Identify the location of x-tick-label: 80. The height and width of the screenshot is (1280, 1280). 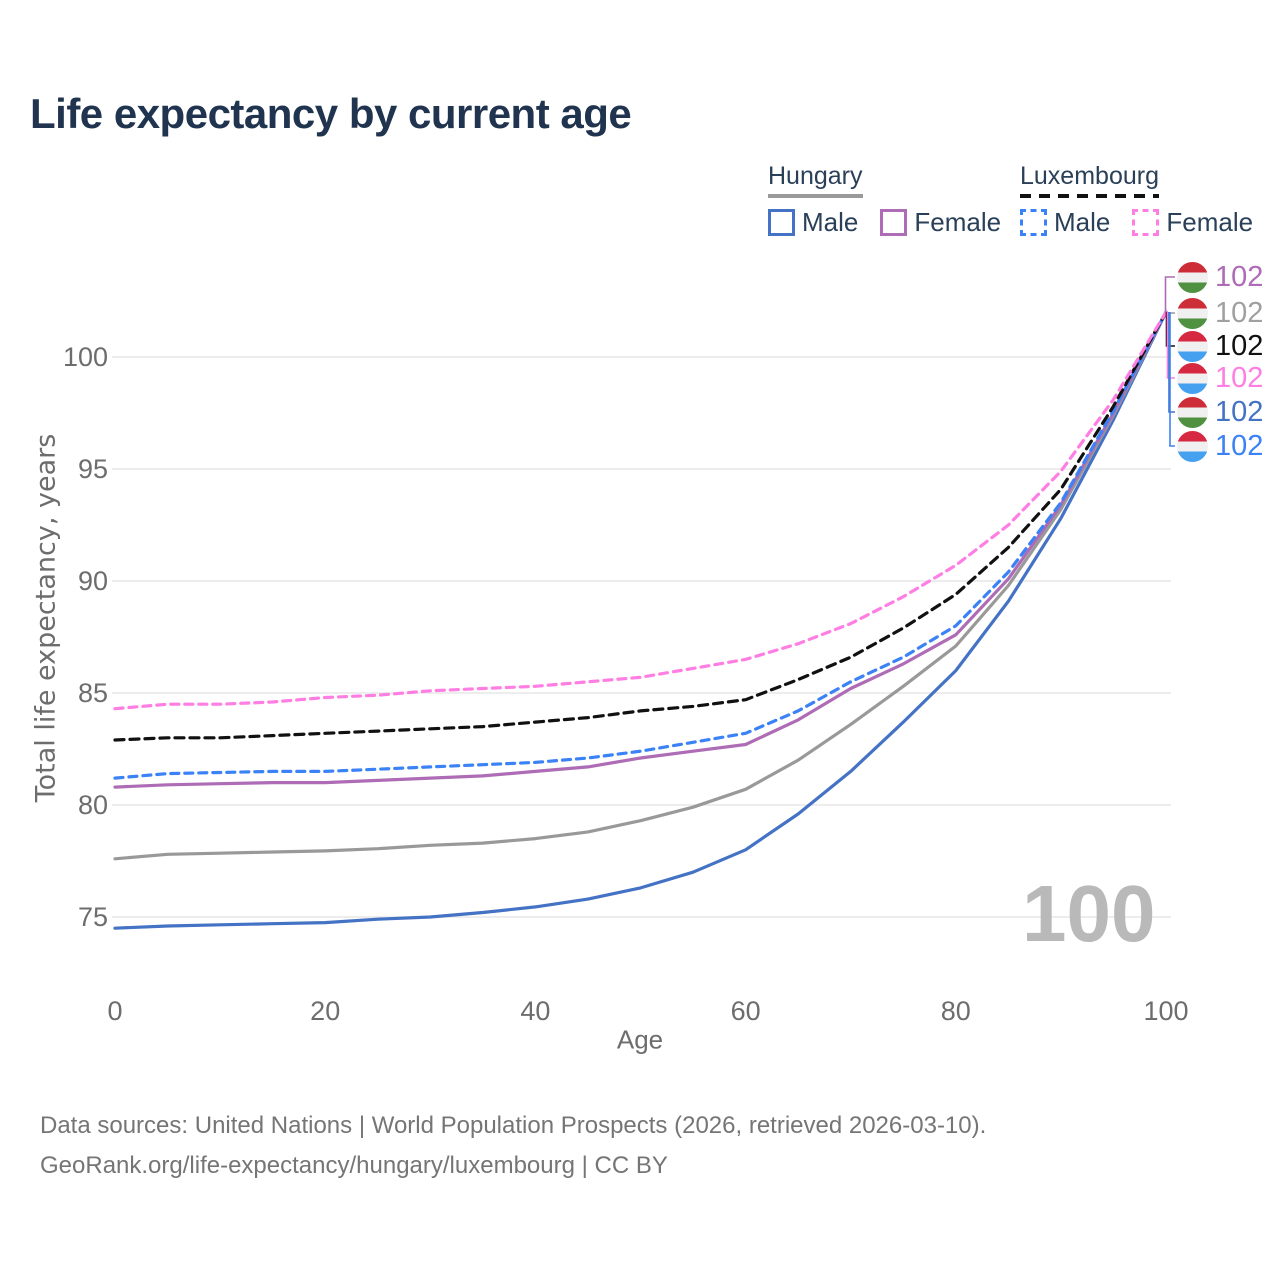
(956, 1011).